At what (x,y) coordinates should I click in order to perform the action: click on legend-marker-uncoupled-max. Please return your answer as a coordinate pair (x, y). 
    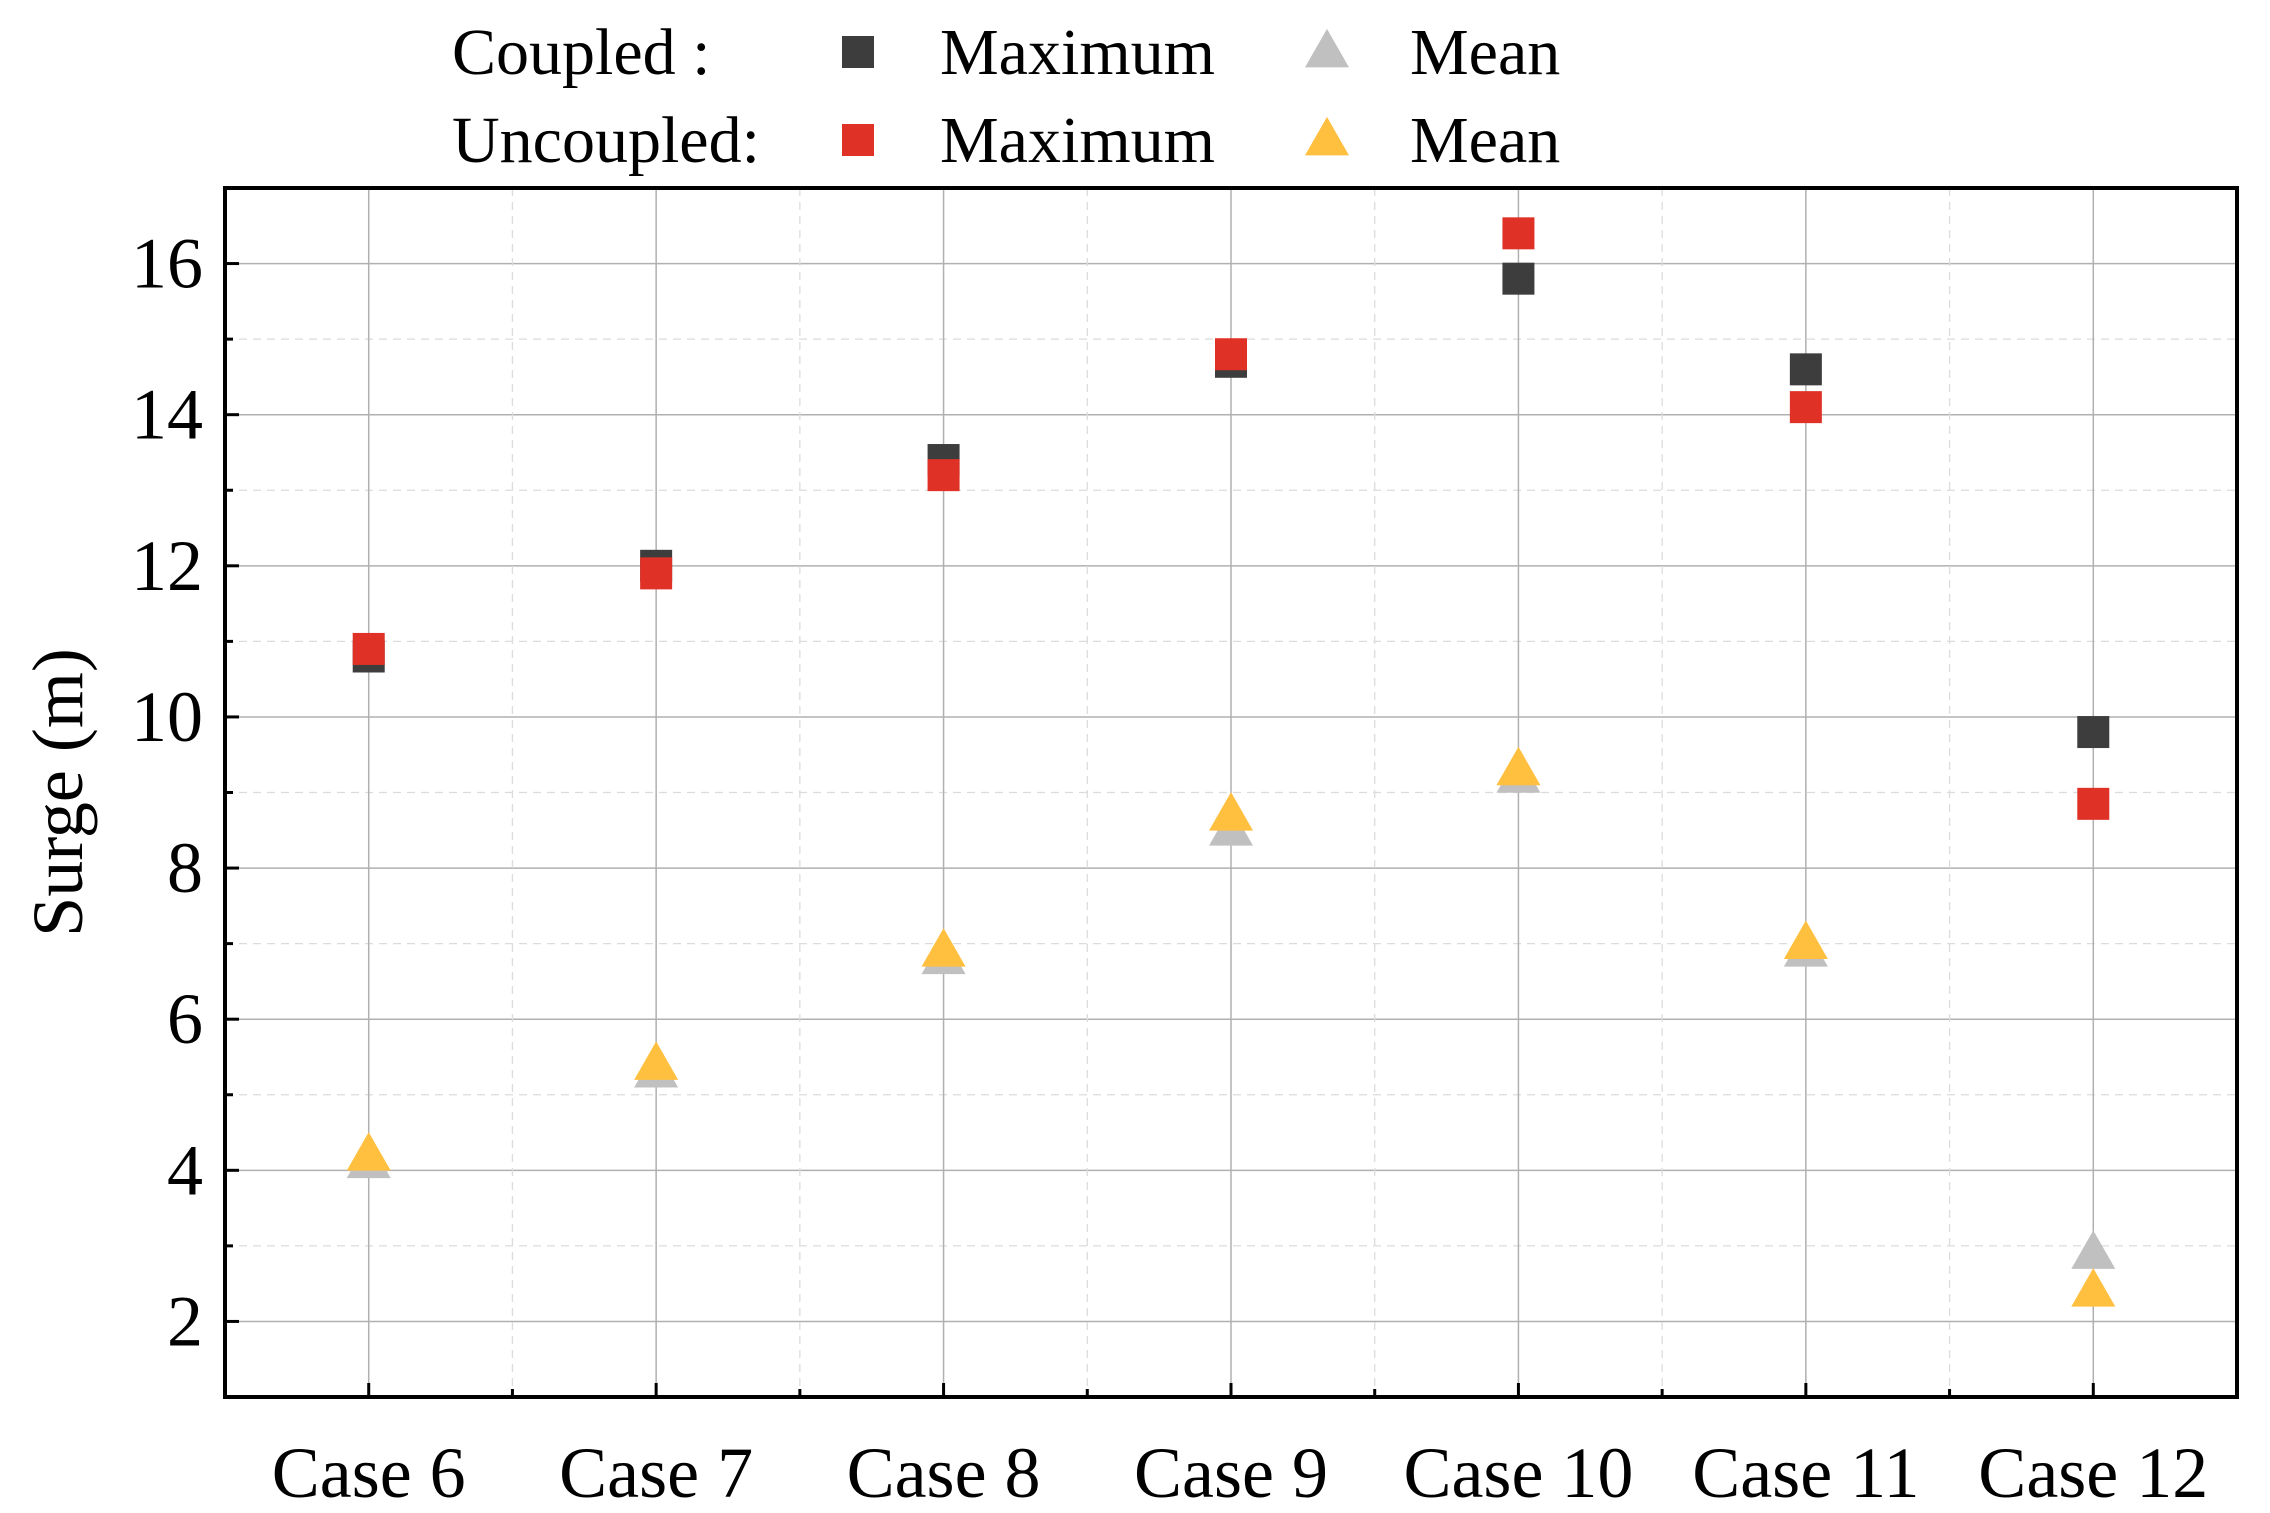
    Looking at the image, I should click on (858, 140).